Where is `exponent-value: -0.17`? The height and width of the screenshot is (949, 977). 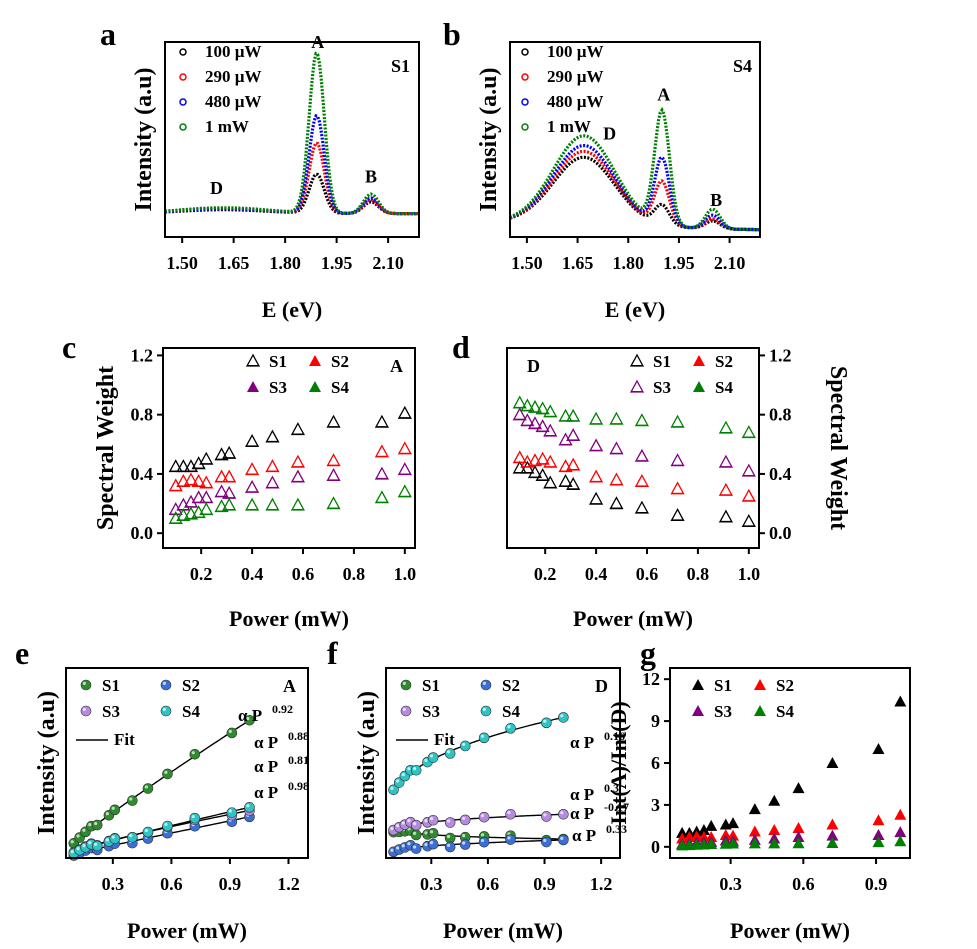 exponent-value: -0.17 is located at coordinates (616, 807).